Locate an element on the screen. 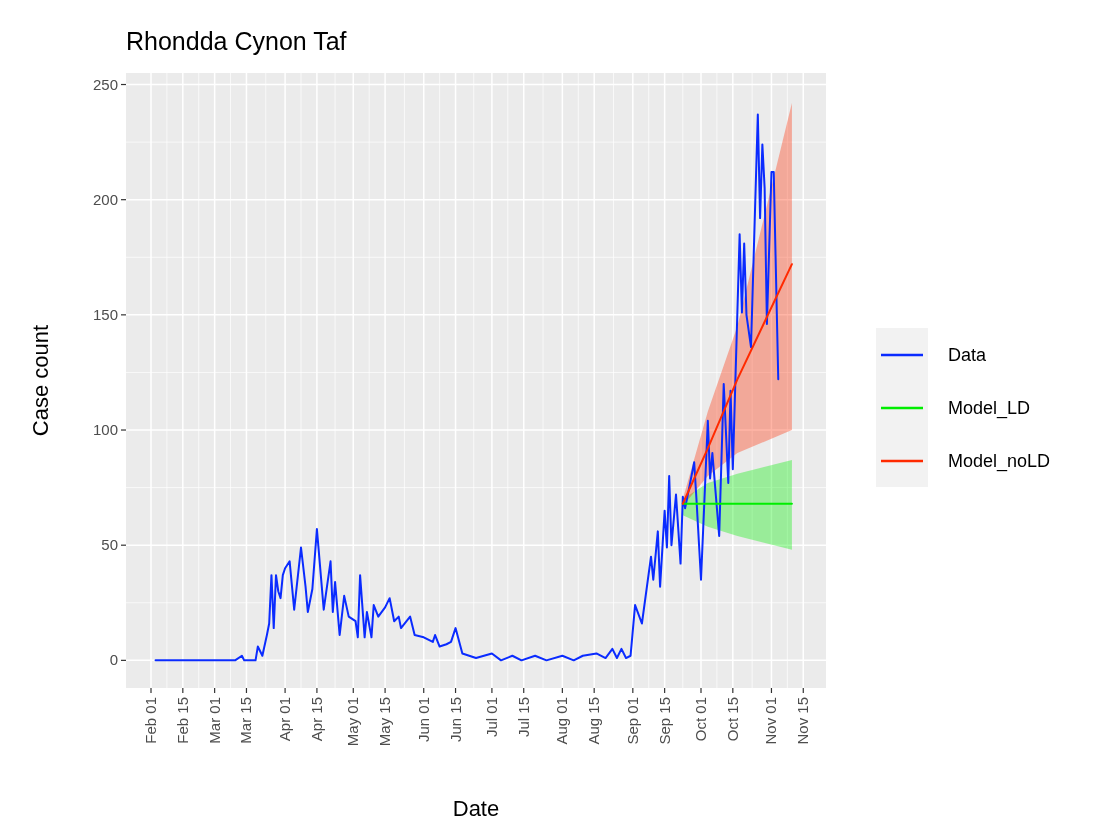  y-tick-label: 150 is located at coordinates (105, 314).